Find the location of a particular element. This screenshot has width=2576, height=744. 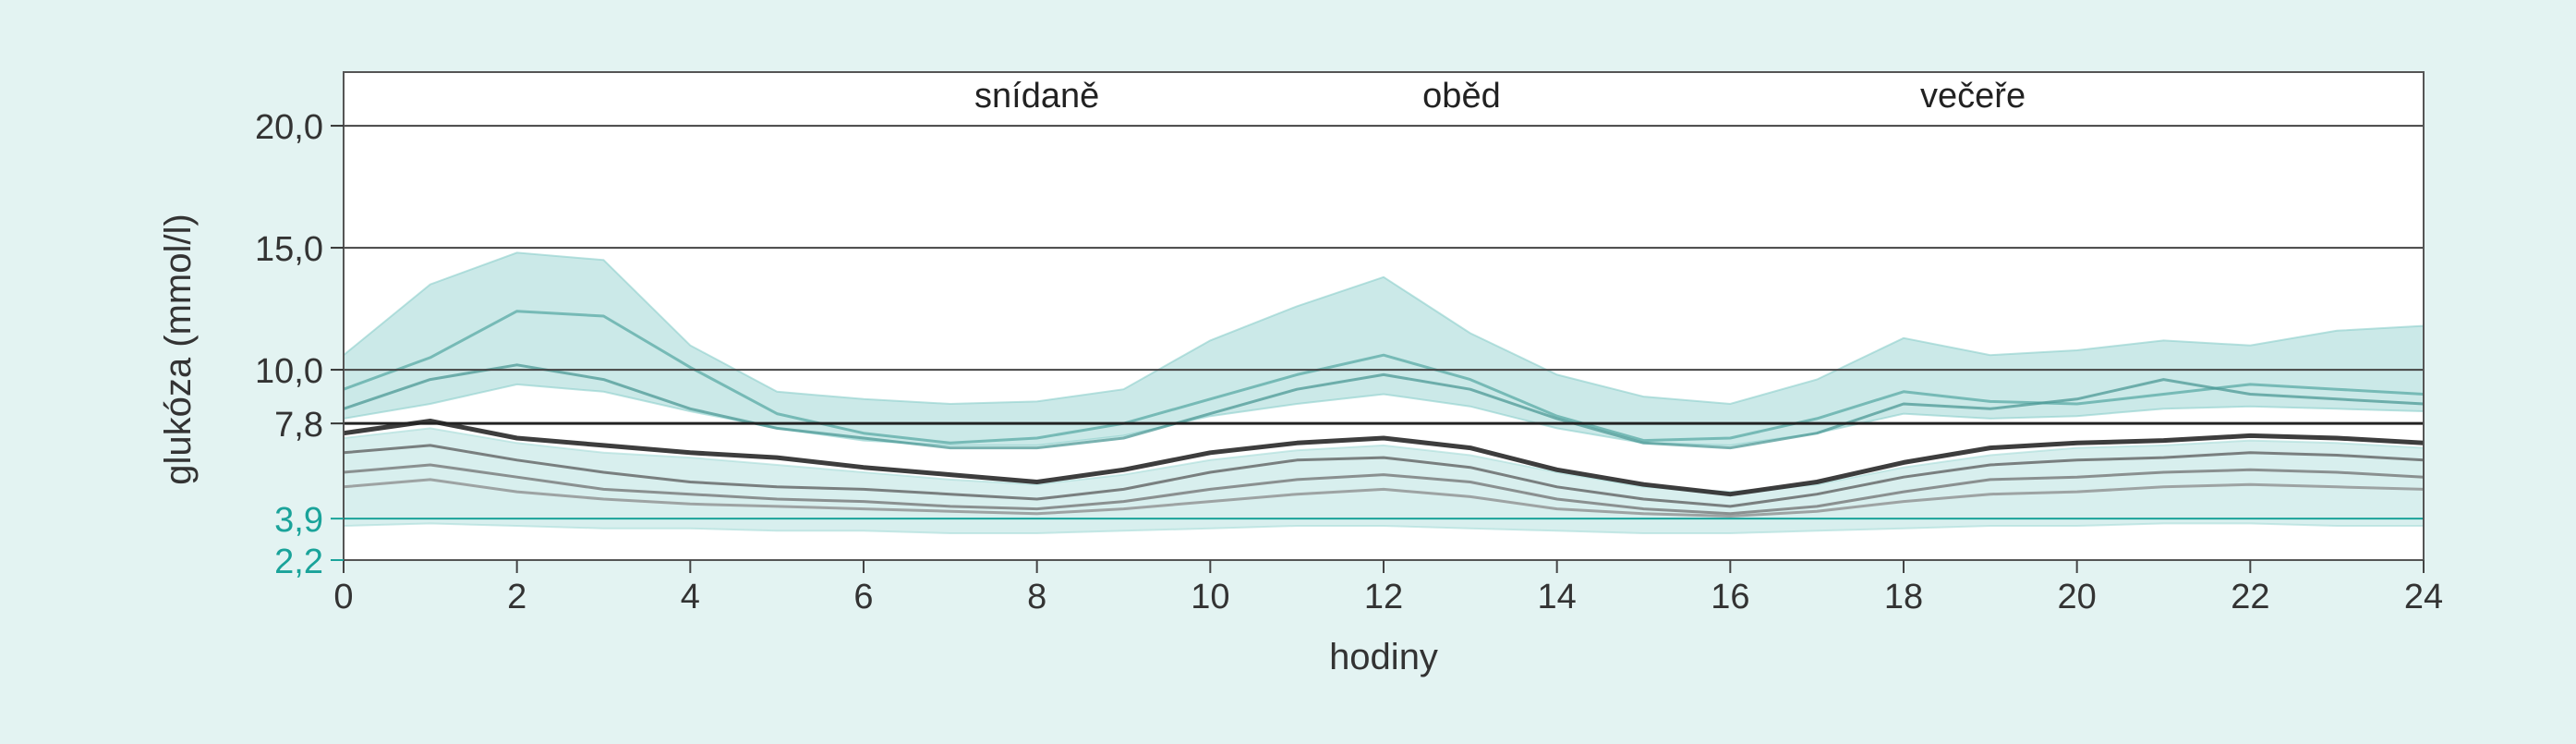

x-tick-label: 20 is located at coordinates (2077, 597).